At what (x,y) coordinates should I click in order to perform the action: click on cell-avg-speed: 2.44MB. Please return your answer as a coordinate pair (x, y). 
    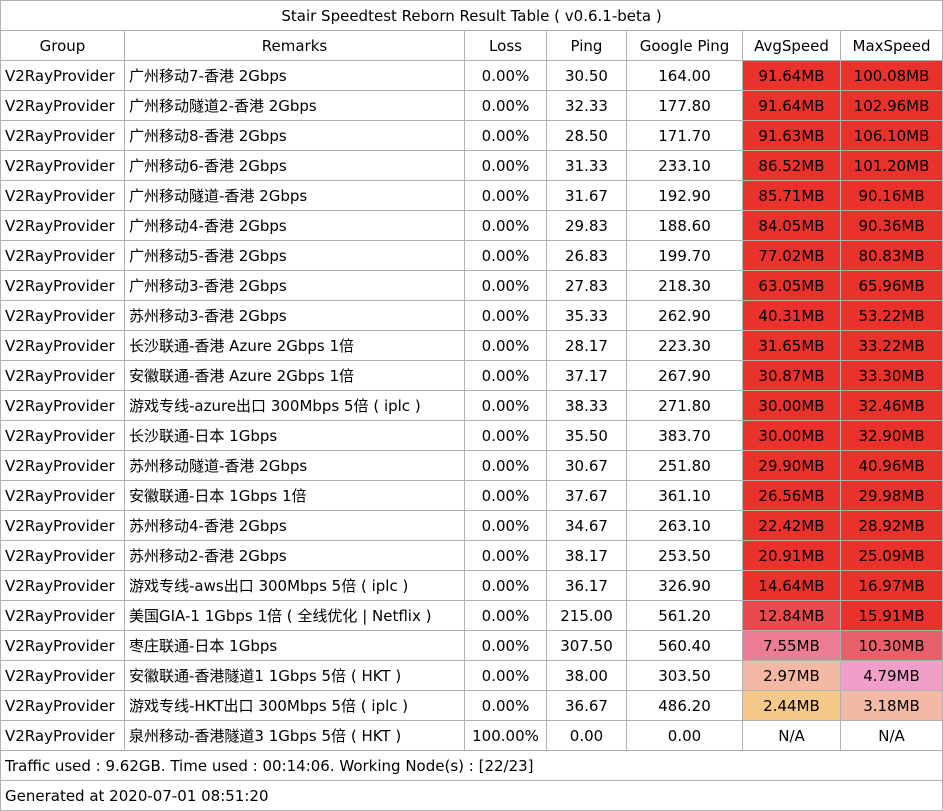
    Looking at the image, I should click on (791, 705).